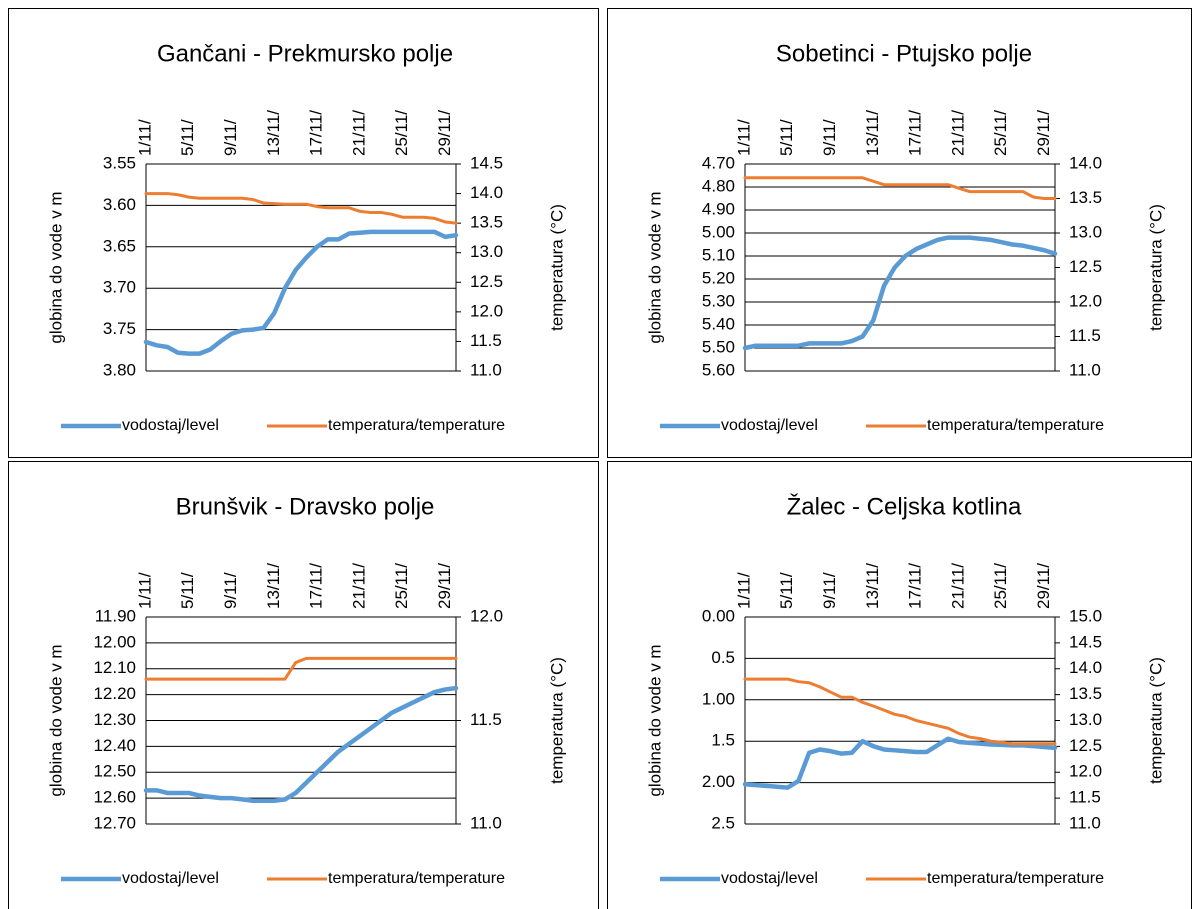 The width and height of the screenshot is (1196, 909). Describe the element at coordinates (718, 277) in the screenshot. I see `y-tick-label: 5.20` at that location.